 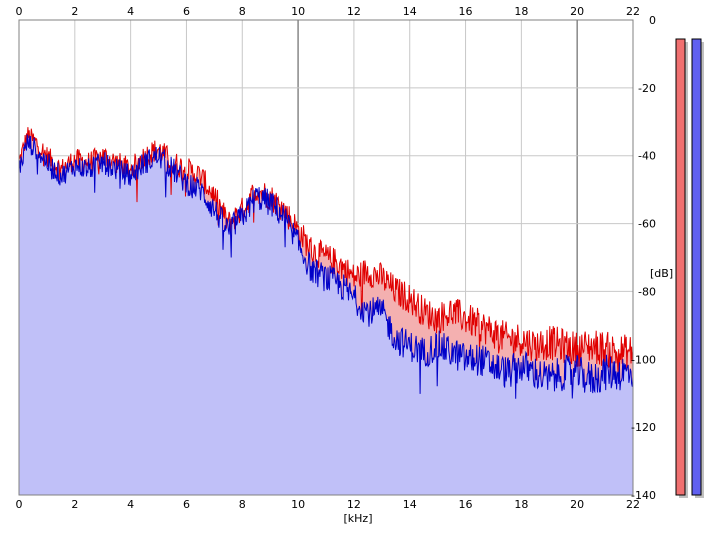 I want to click on x-tick-label-top: 10, so click(x=298, y=11).